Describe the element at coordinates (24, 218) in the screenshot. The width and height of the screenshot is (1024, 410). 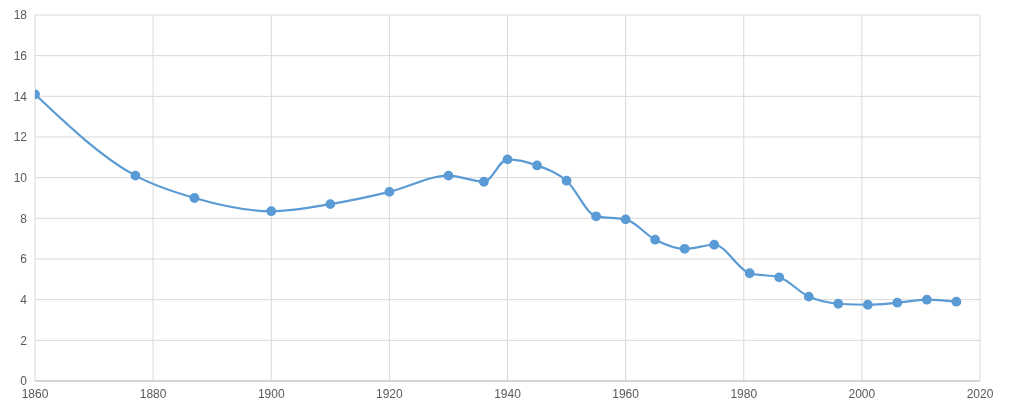
I see `y-tick-label: 8` at that location.